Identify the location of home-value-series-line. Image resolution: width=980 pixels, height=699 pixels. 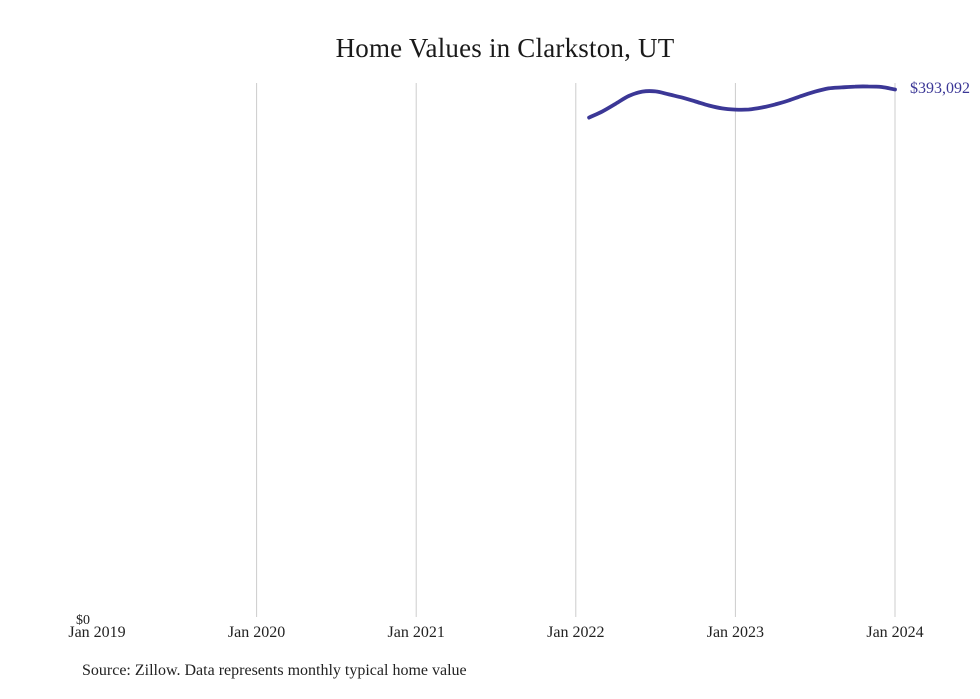
(742, 102).